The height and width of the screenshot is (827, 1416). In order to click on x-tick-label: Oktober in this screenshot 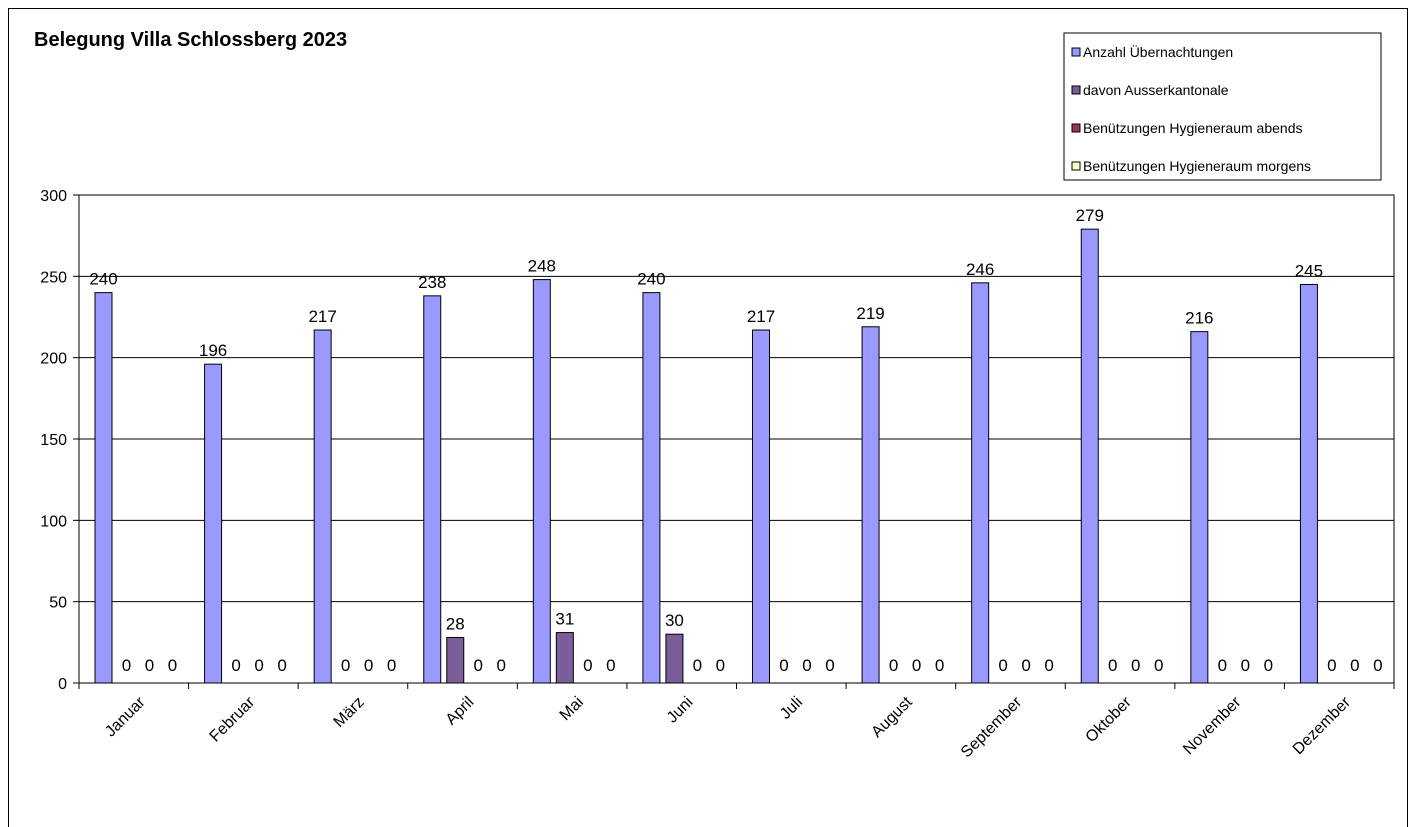, I will do `click(1109, 719)`.